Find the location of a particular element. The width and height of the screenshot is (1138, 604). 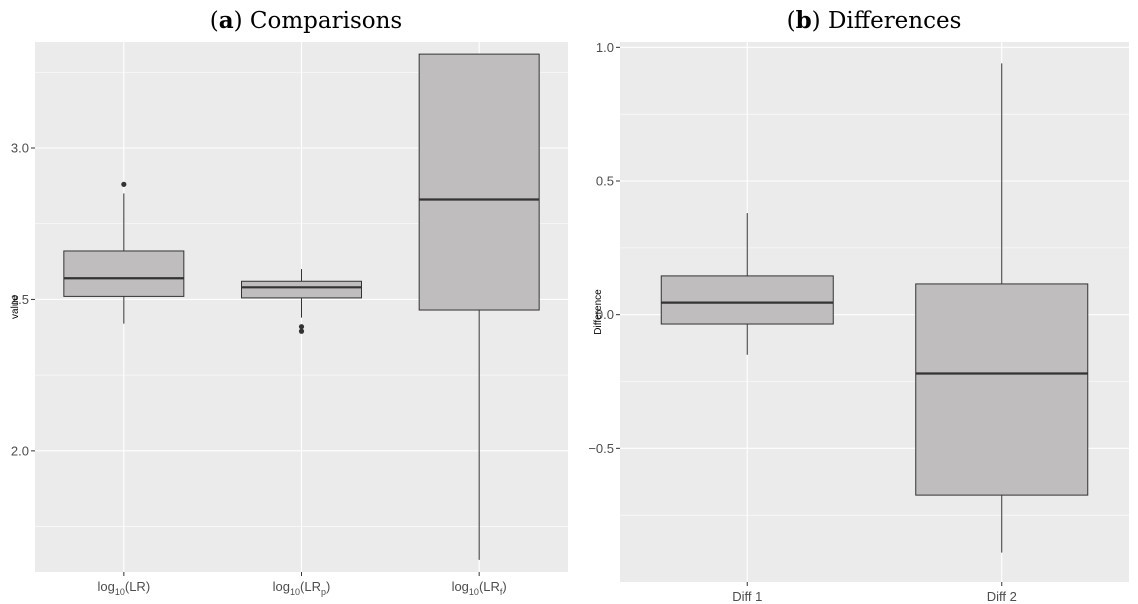

x-tick-label: log10(LR) is located at coordinates (123, 588).